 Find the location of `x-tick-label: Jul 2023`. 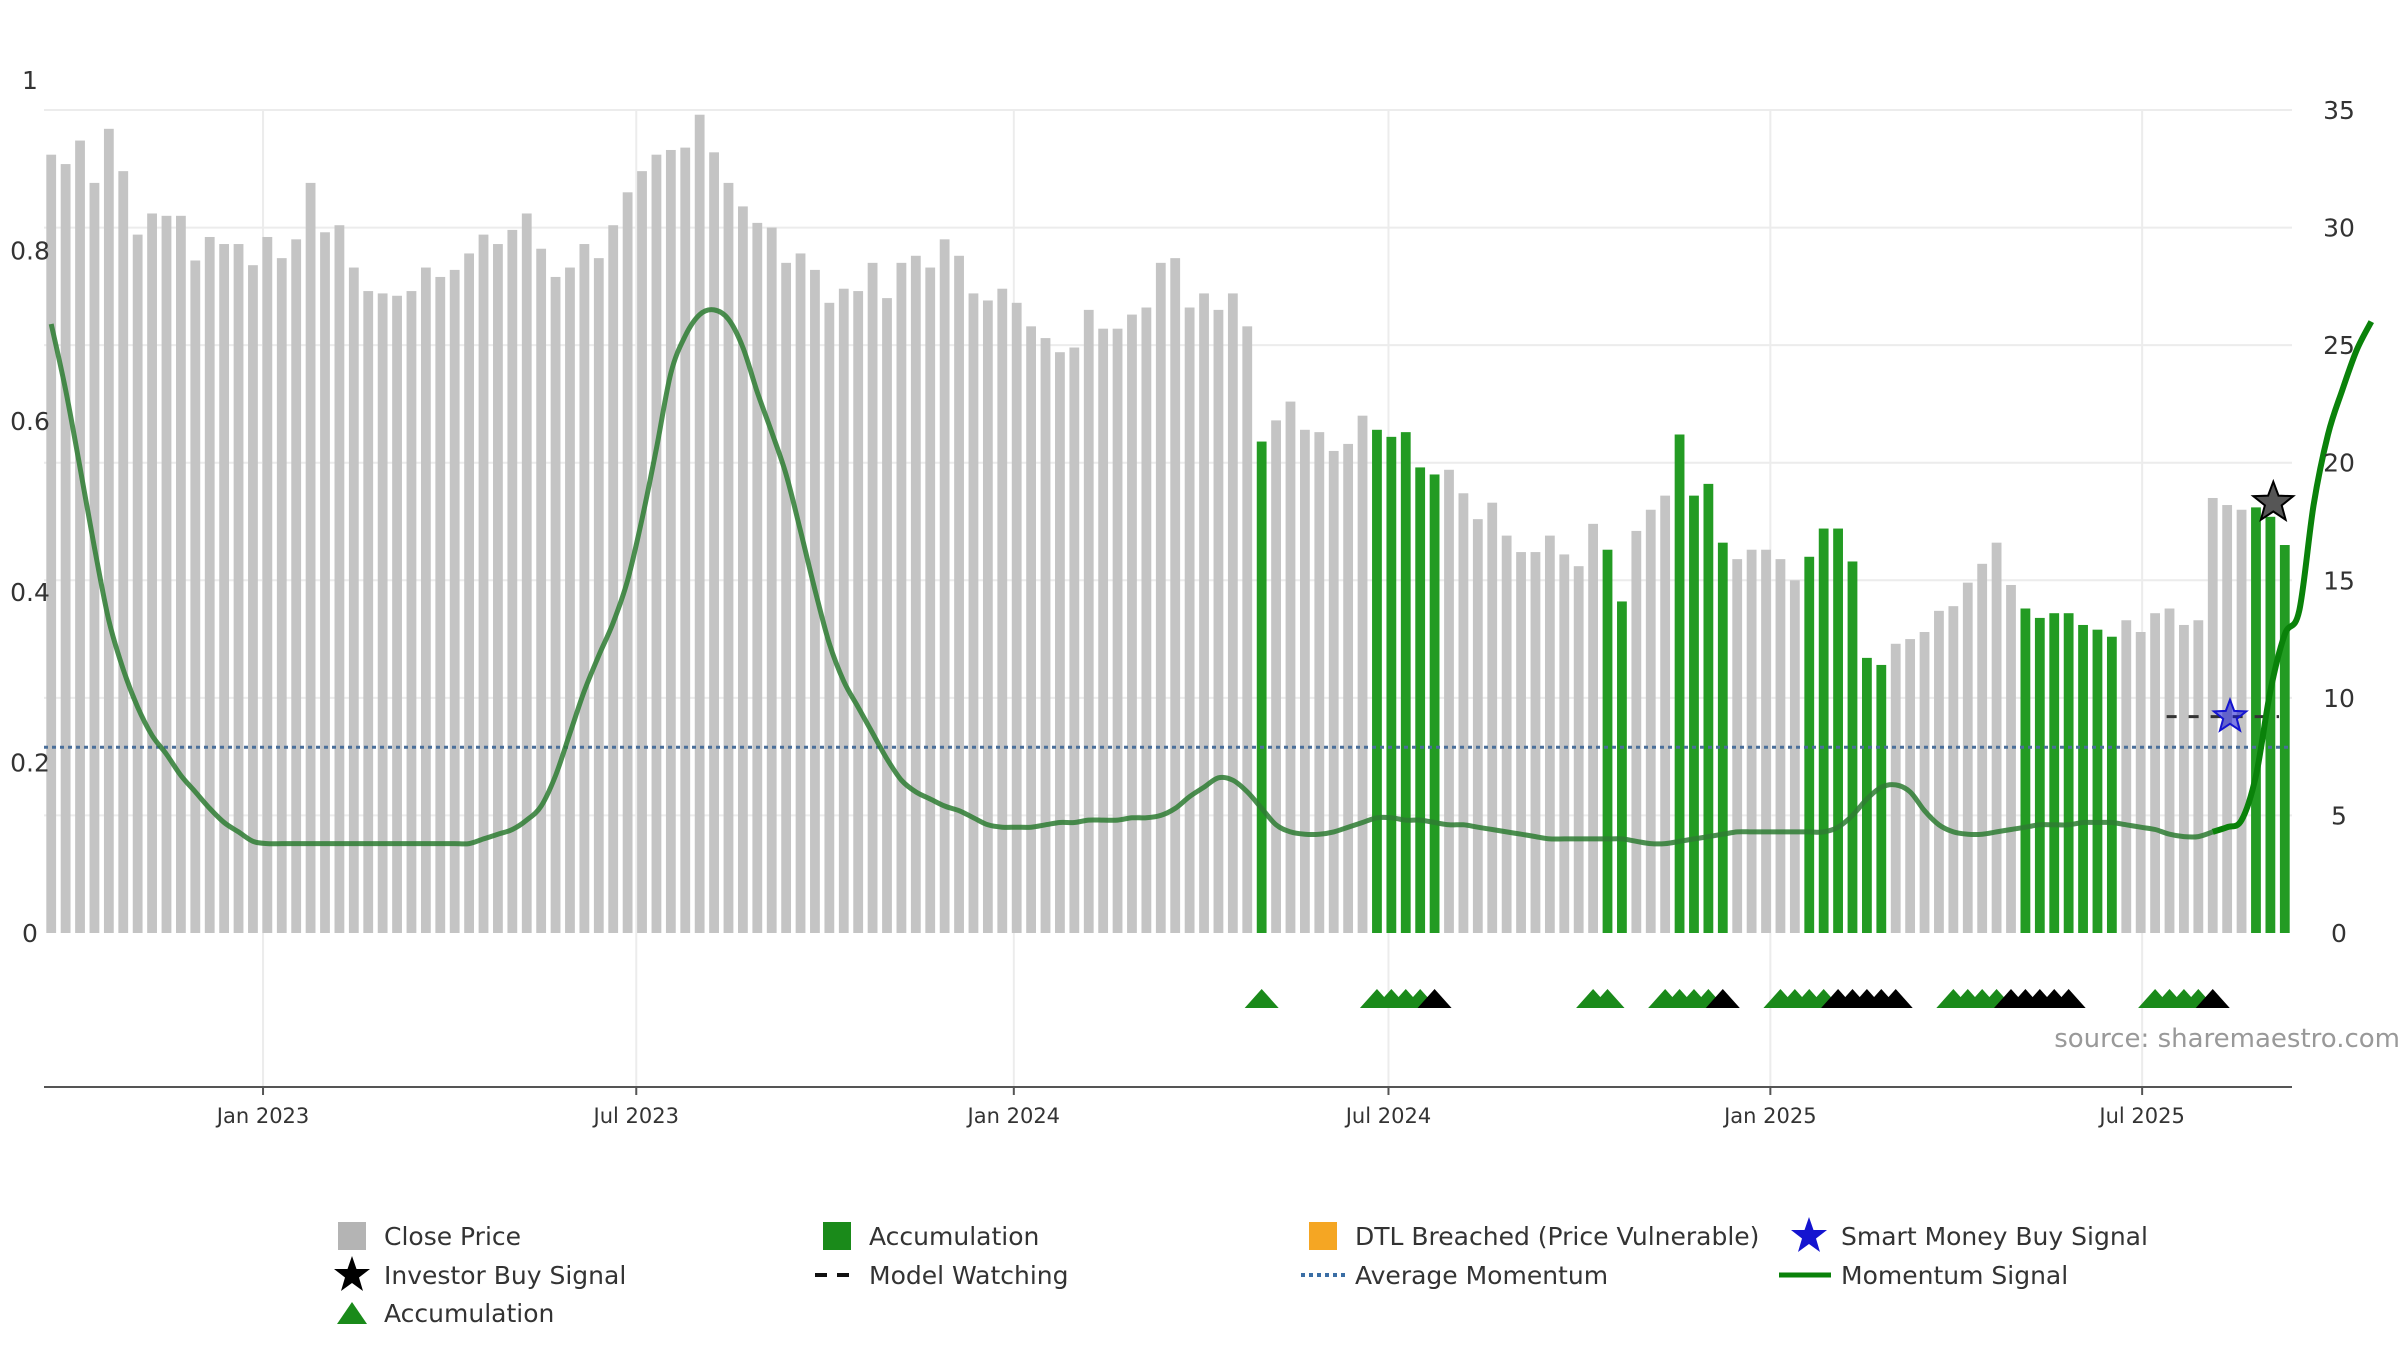

x-tick-label: Jul 2023 is located at coordinates (635, 1116).